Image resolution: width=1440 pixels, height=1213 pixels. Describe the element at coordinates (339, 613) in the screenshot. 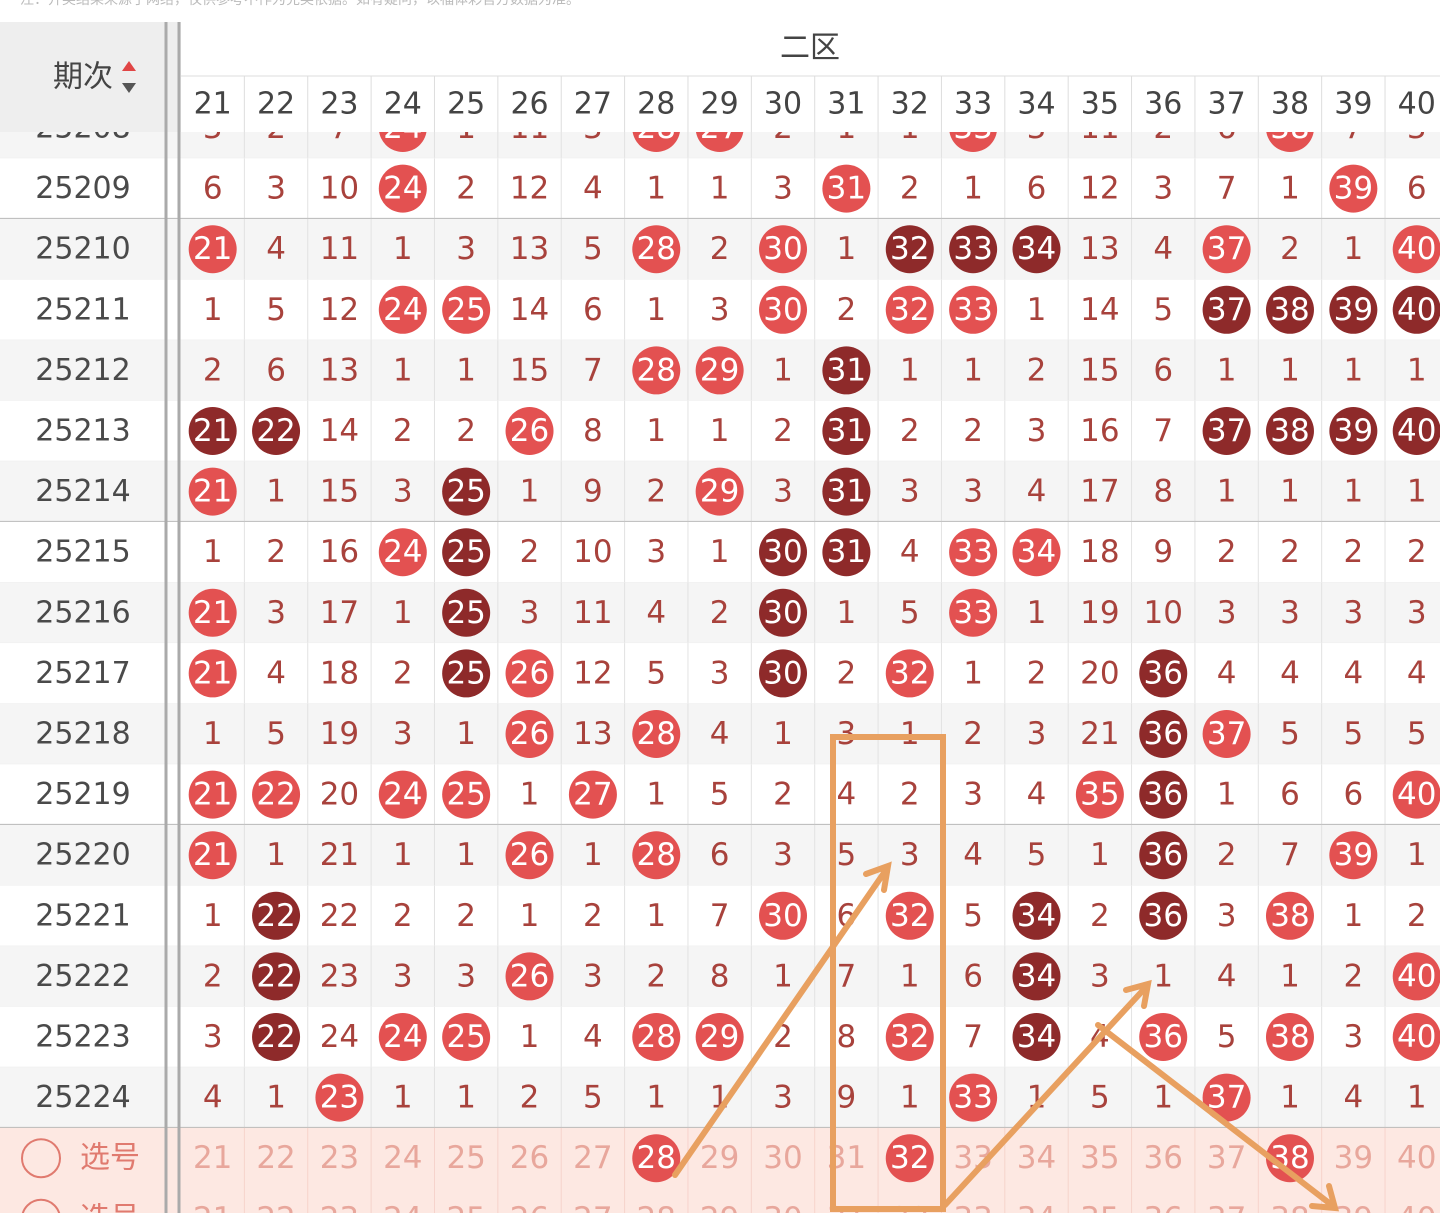

I see `cell-number: 17` at that location.